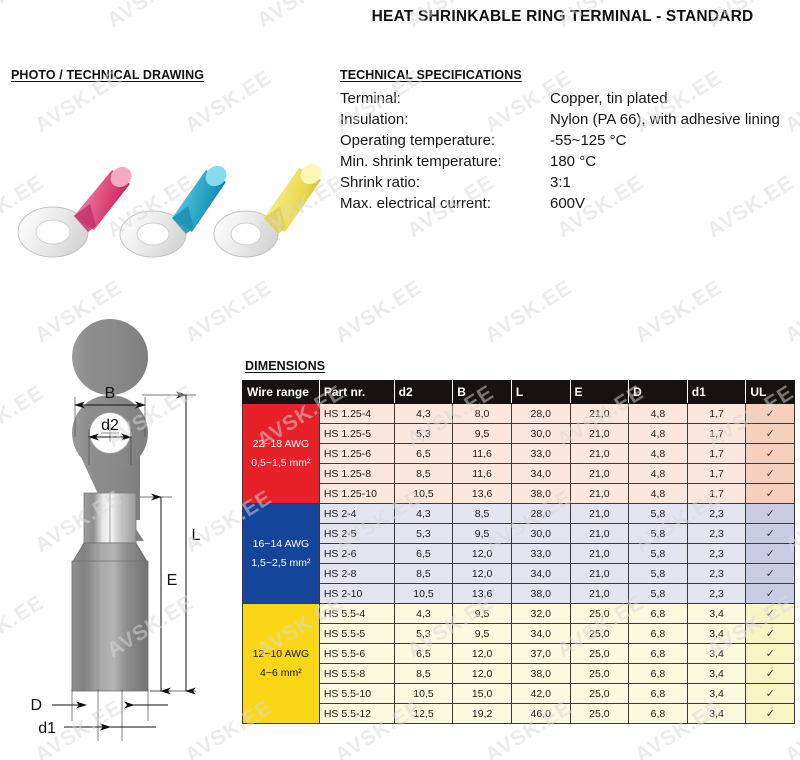 The width and height of the screenshot is (800, 760). Describe the element at coordinates (540, 433) in the screenshot. I see `cell-l: 30,0` at that location.